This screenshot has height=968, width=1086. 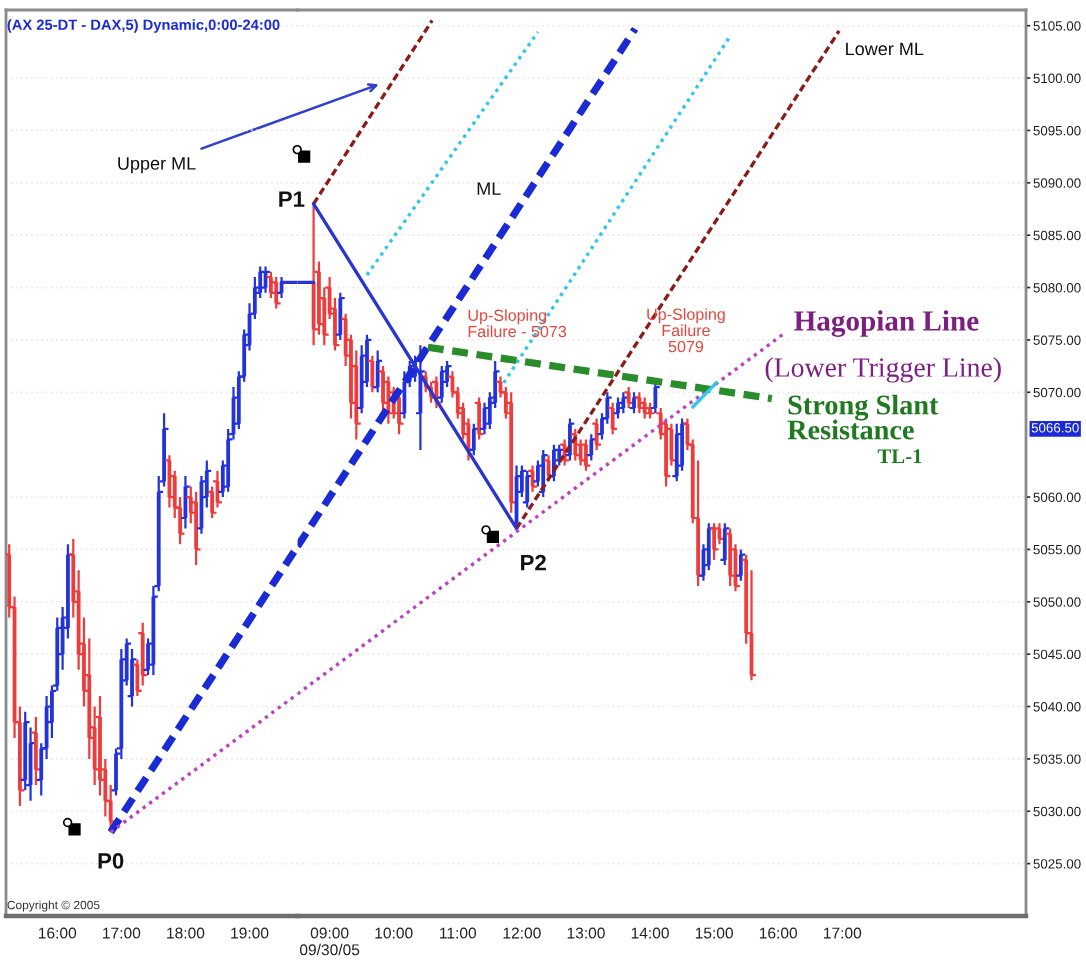 What do you see at coordinates (517, 323) in the screenshot?
I see `annotation: Up-Sloping Failure - 5073` at bounding box center [517, 323].